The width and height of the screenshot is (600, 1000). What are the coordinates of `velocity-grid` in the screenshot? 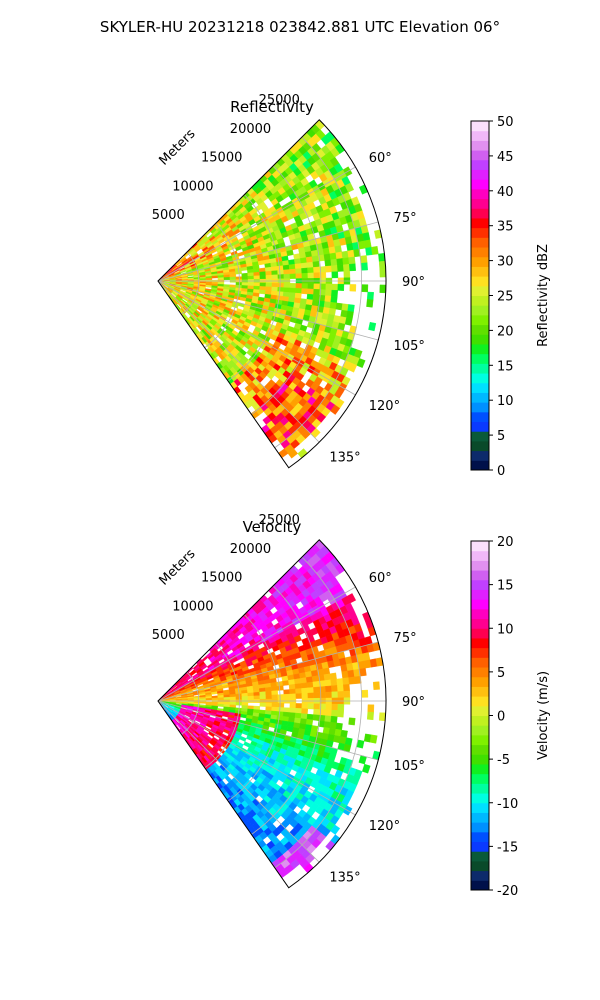 It's located at (271, 712).